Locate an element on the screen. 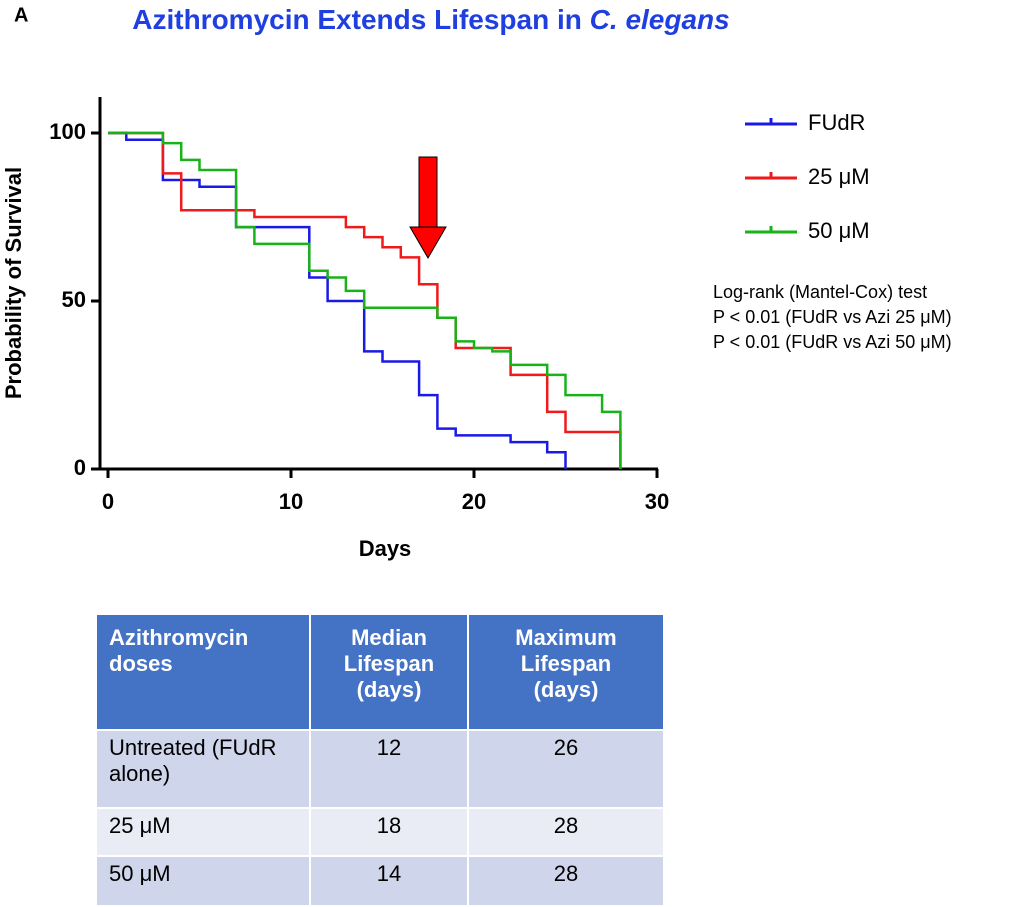 This screenshot has height=907, width=1020. legend-label: FUdR is located at coordinates (836, 122).